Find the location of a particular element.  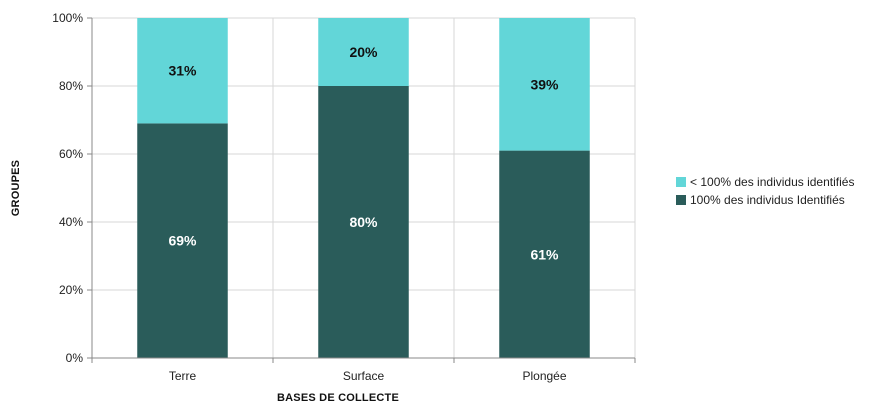

y-tick-label: 60% is located at coordinates (71, 154).